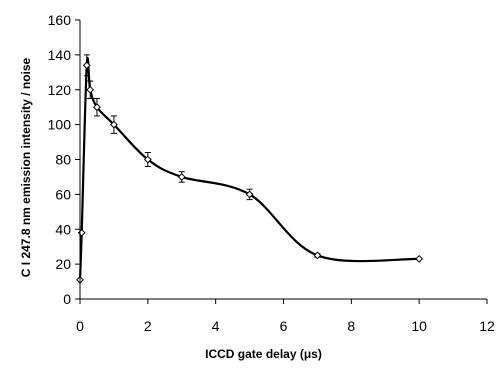 This screenshot has height=371, width=497. What do you see at coordinates (63, 264) in the screenshot?
I see `y-tick-label: 20` at bounding box center [63, 264].